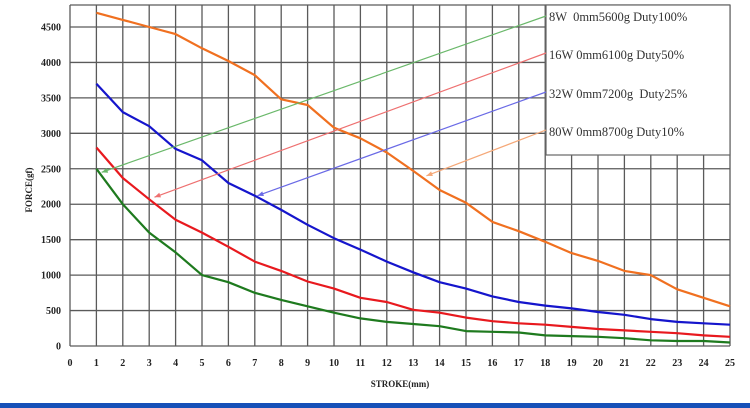 The width and height of the screenshot is (750, 408). What do you see at coordinates (360, 363) in the screenshot?
I see `x-tick-label: 11` at bounding box center [360, 363].